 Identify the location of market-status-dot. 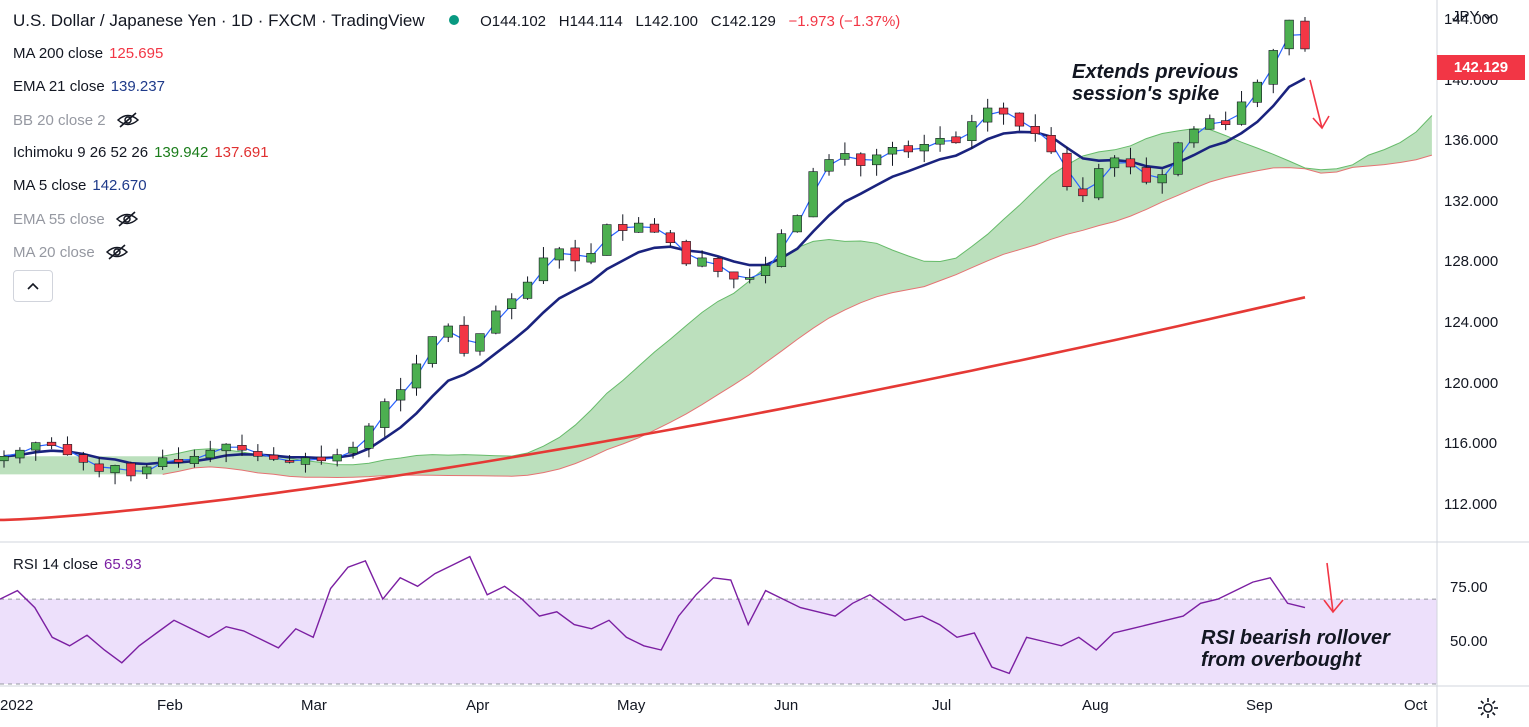
(454, 20).